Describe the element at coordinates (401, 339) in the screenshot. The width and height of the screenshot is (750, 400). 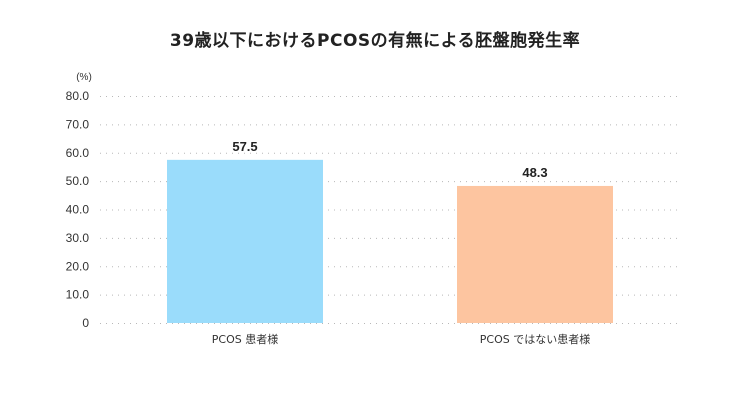
I see `category-labels: PCOS 患者様 PCOS ではない患者様` at that location.